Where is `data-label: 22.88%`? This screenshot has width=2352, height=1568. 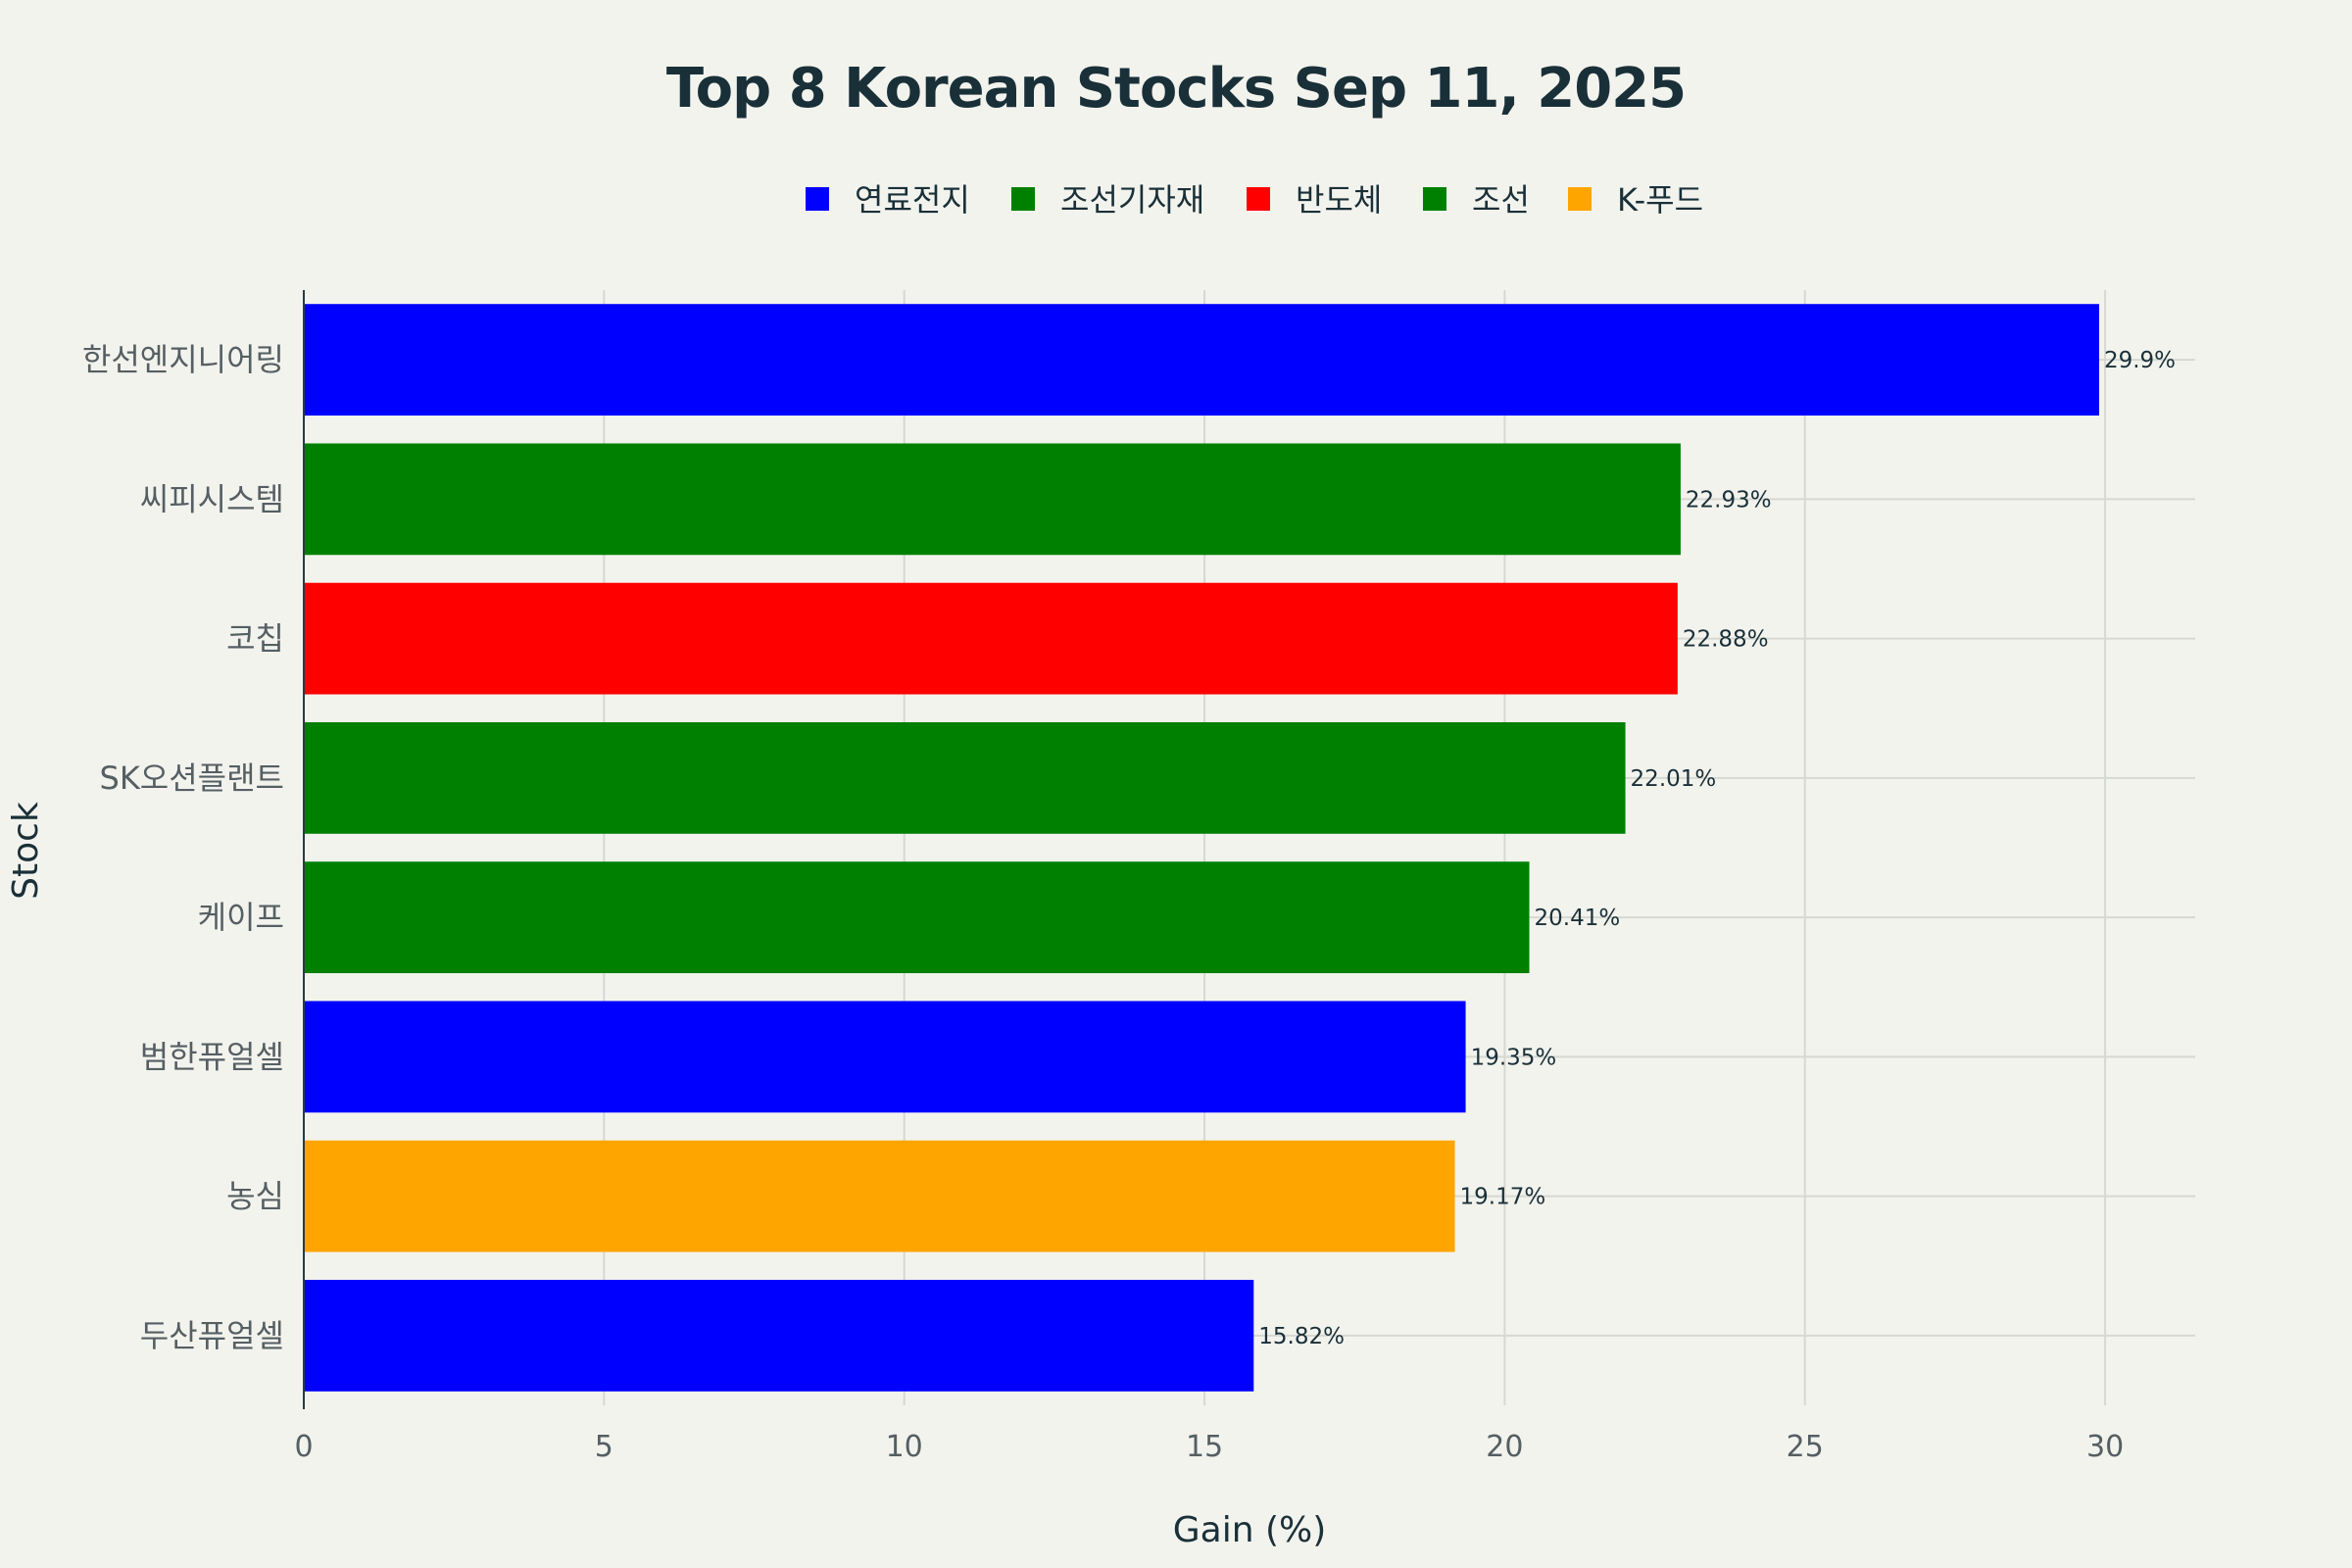
data-label: 22.88% is located at coordinates (1726, 640).